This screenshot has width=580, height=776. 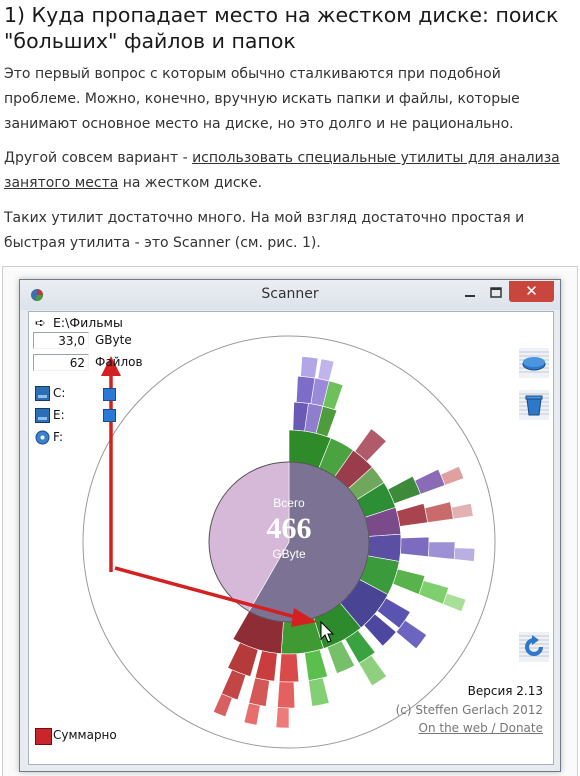 I want to click on summary-label: Суммарно, so click(x=85, y=735).